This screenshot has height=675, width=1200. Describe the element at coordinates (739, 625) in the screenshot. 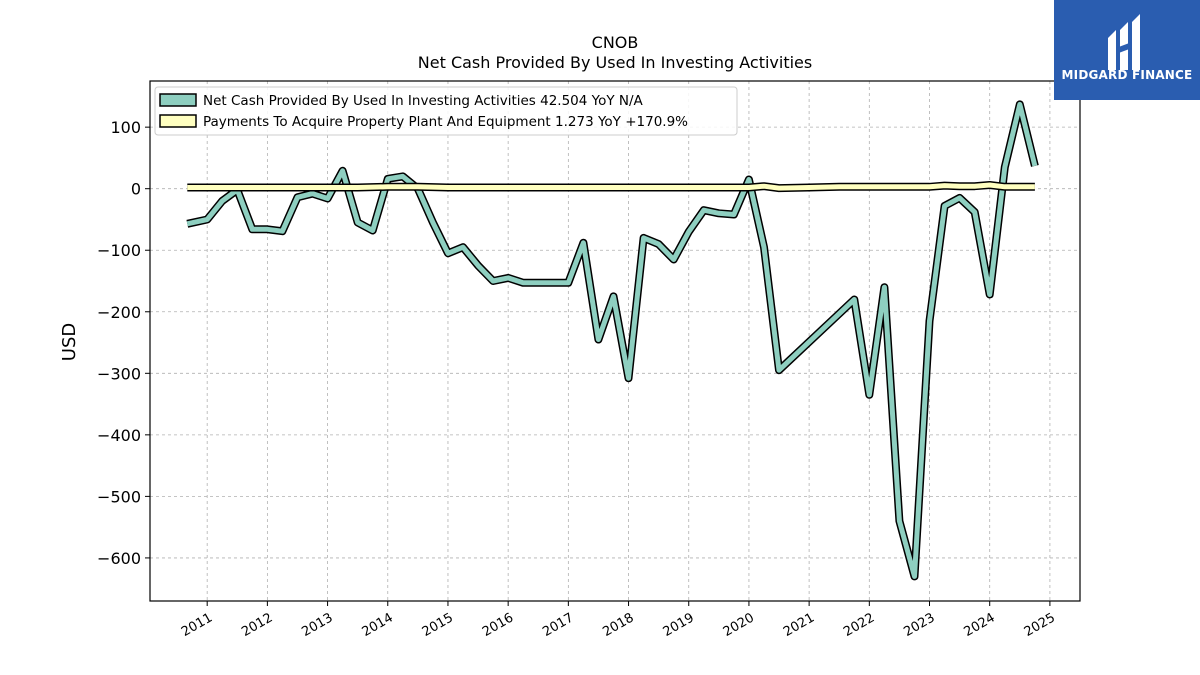

I see `x-tick-label: 2020` at that location.